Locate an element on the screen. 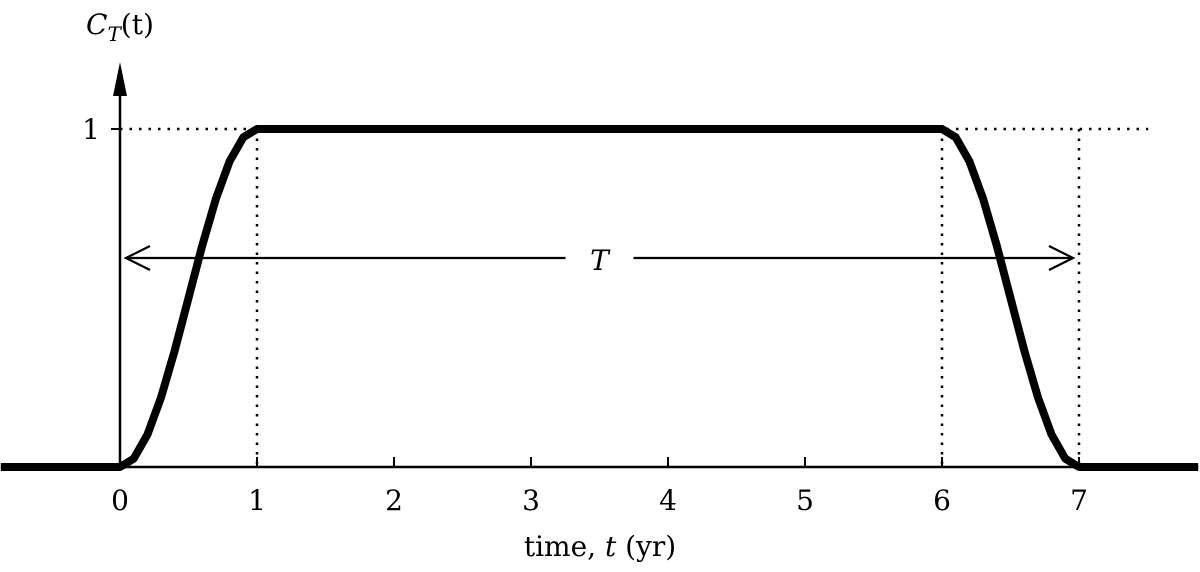  span-annotation-label: T is located at coordinates (600, 260).